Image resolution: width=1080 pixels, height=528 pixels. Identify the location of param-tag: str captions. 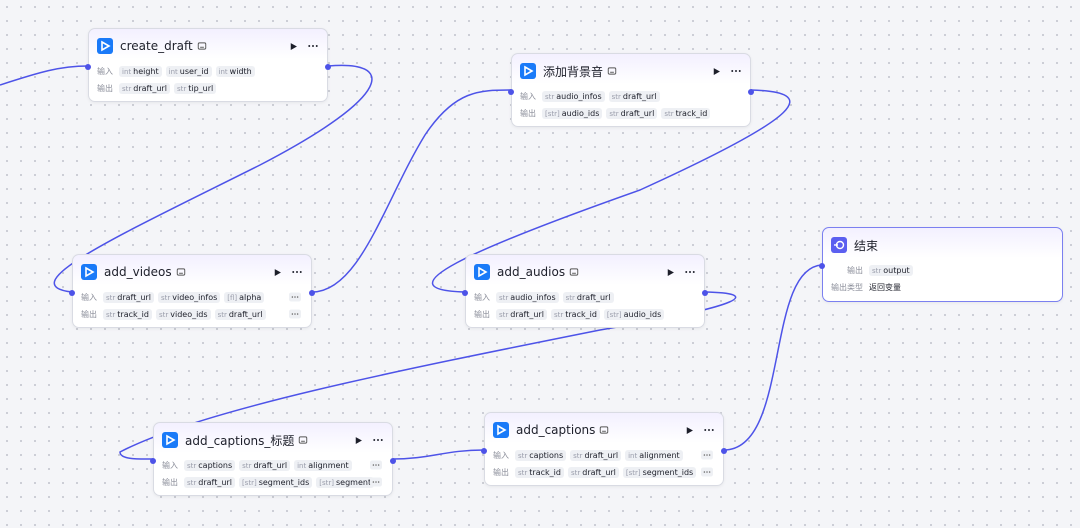
(541, 455).